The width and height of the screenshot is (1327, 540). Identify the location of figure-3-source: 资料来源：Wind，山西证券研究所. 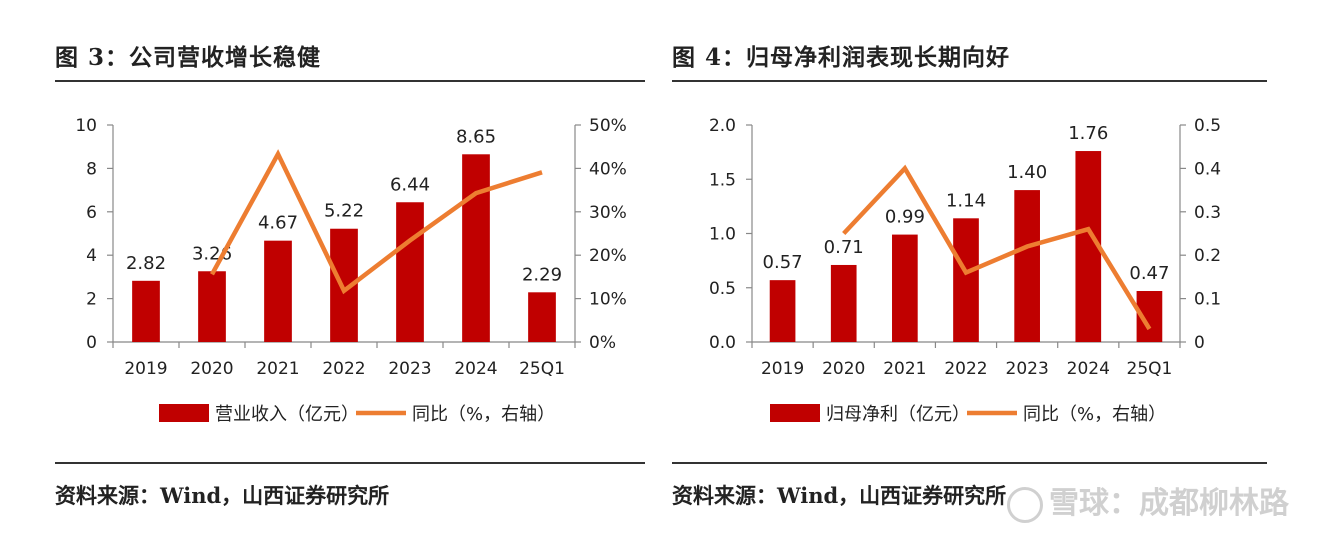
(222, 495).